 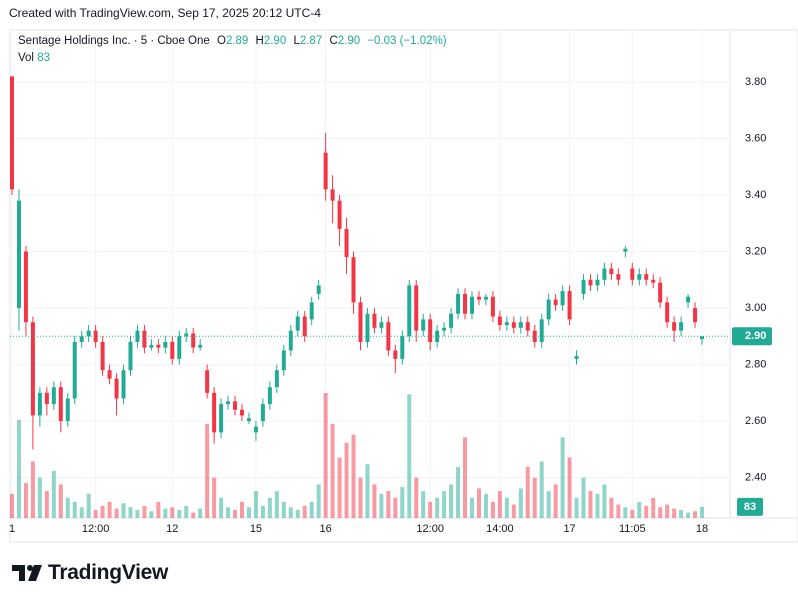 What do you see at coordinates (349, 41) in the screenshot?
I see `close-value: 2.90` at bounding box center [349, 41].